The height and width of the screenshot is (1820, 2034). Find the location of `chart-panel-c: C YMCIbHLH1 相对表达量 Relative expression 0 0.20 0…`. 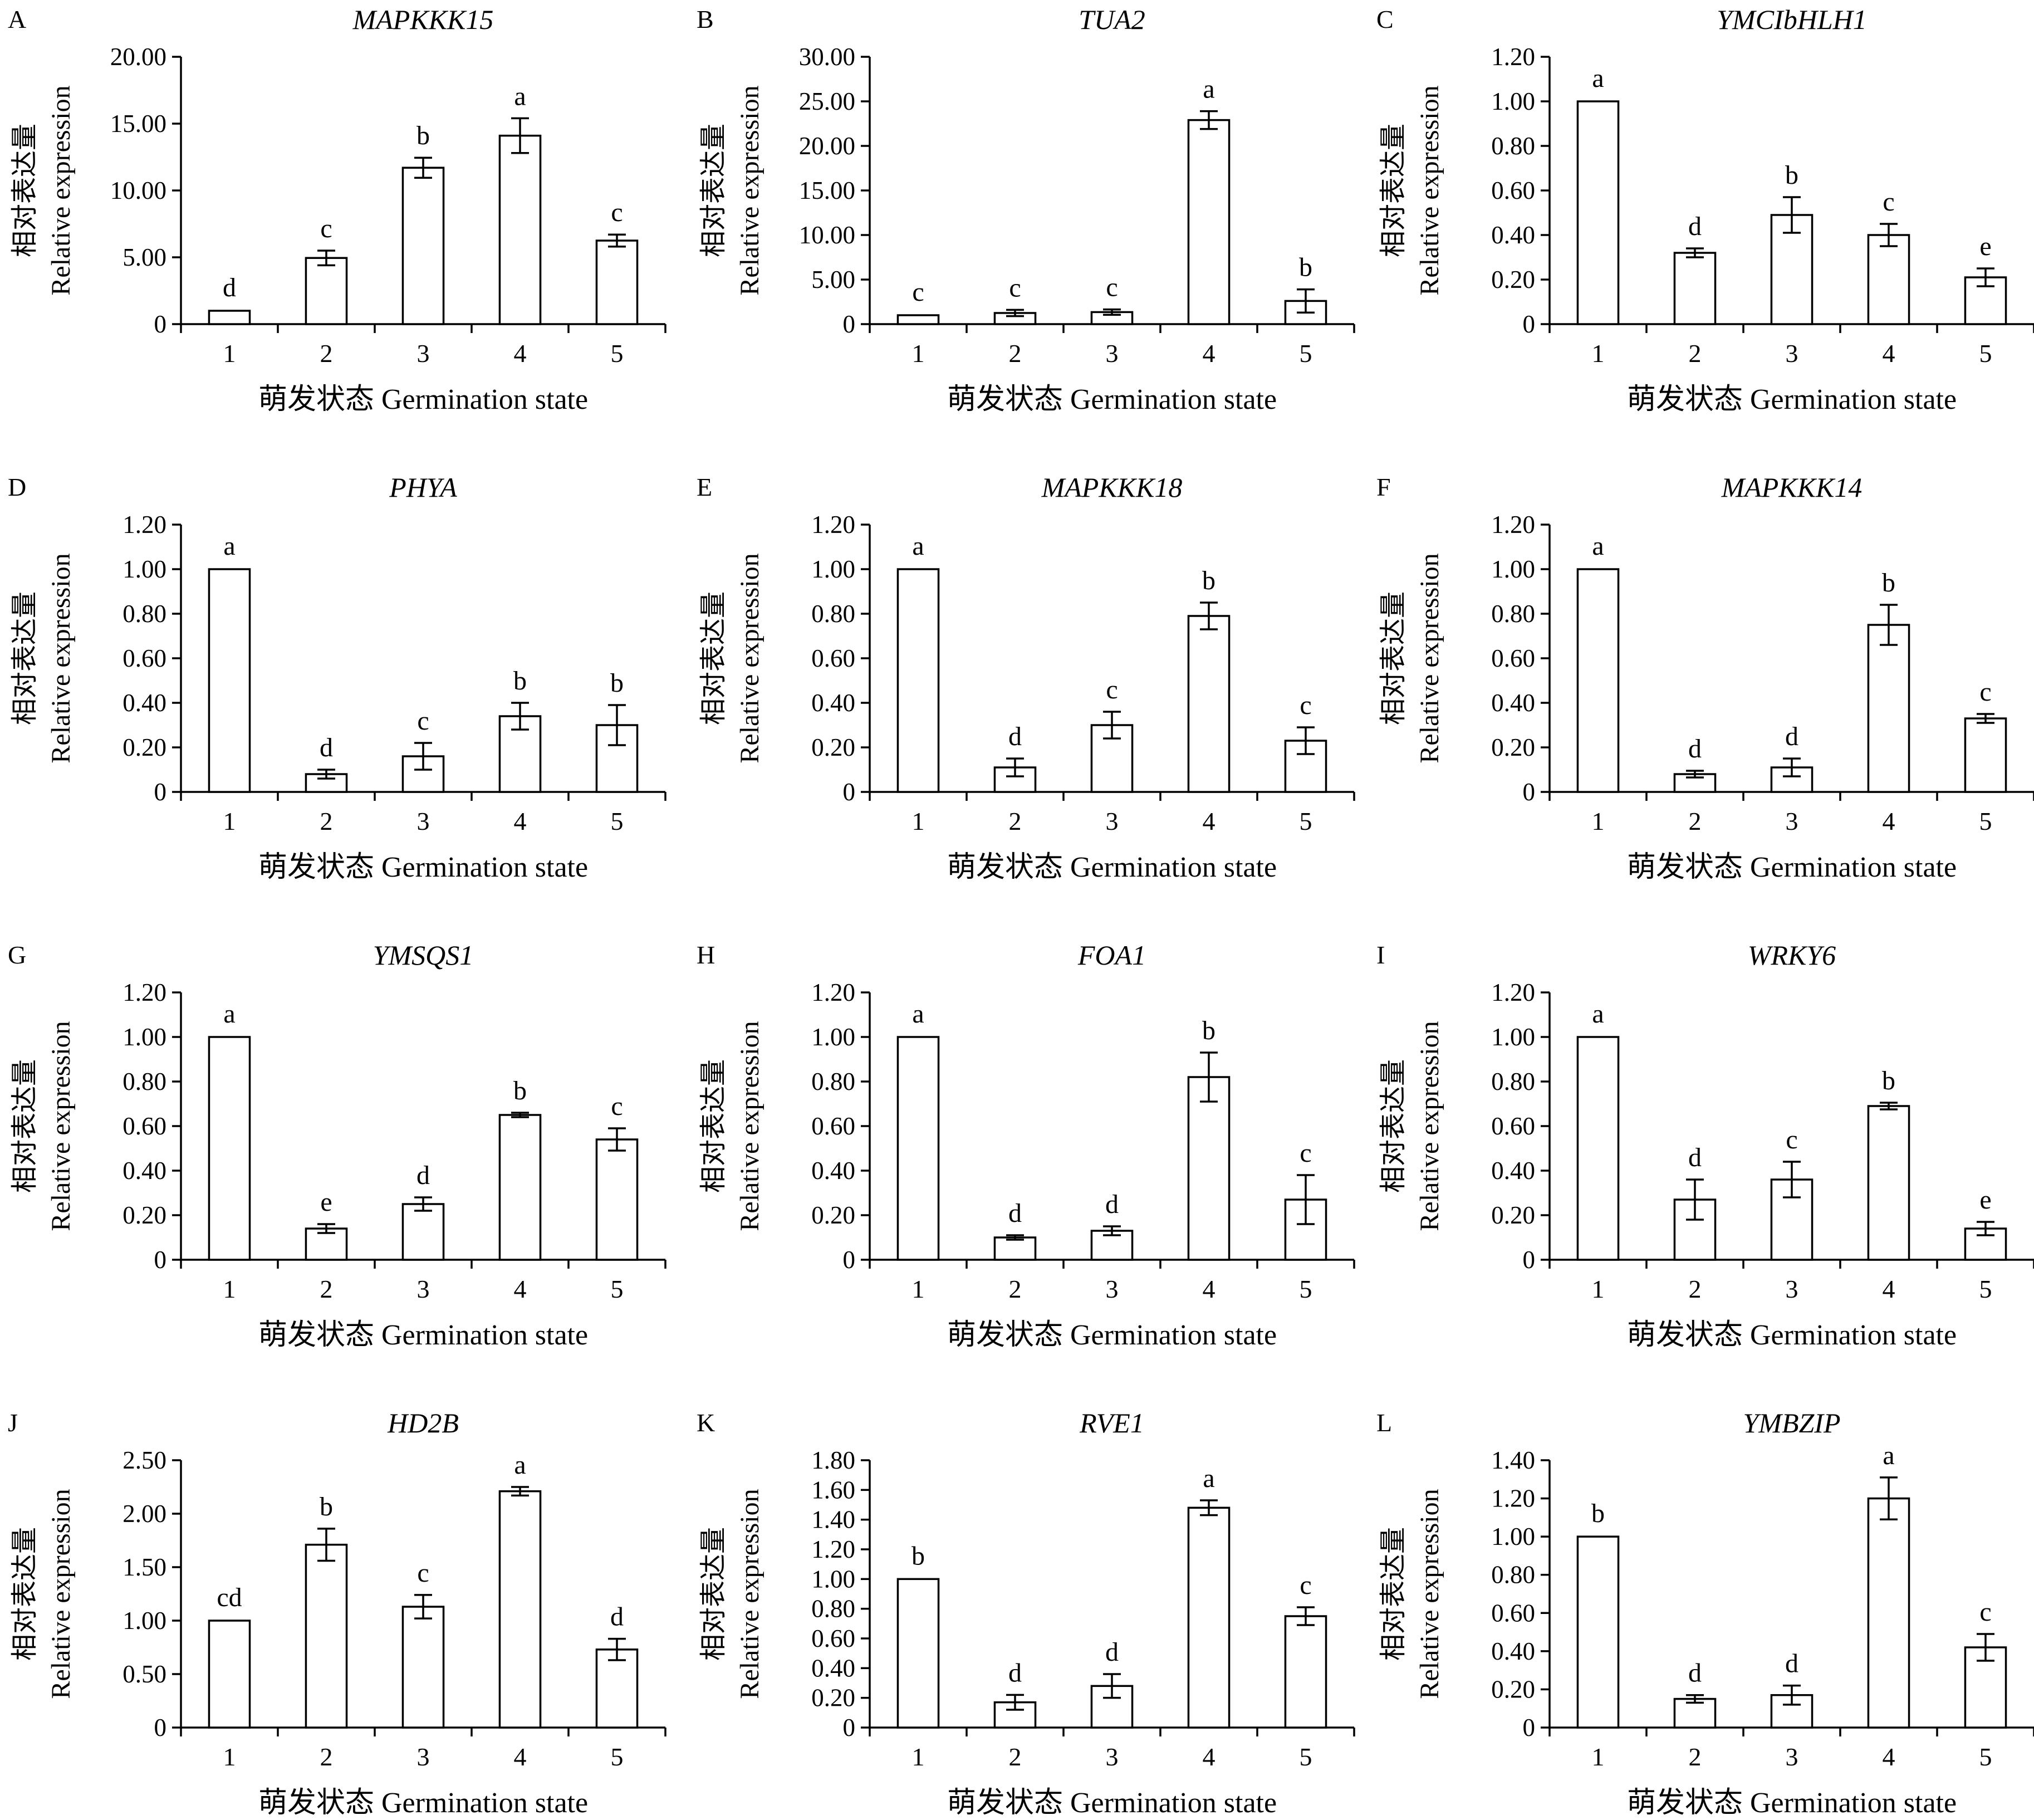

chart-panel-c: C YMCIbHLH1 相对表达量 Relative expression 0 0.20 0… is located at coordinates (1705, 210).